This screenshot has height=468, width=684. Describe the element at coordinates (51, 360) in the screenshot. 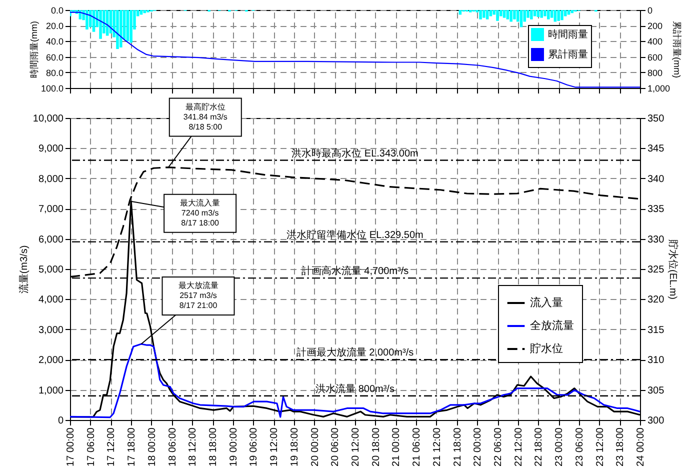

I see `y-tick-label: 2,000` at that location.